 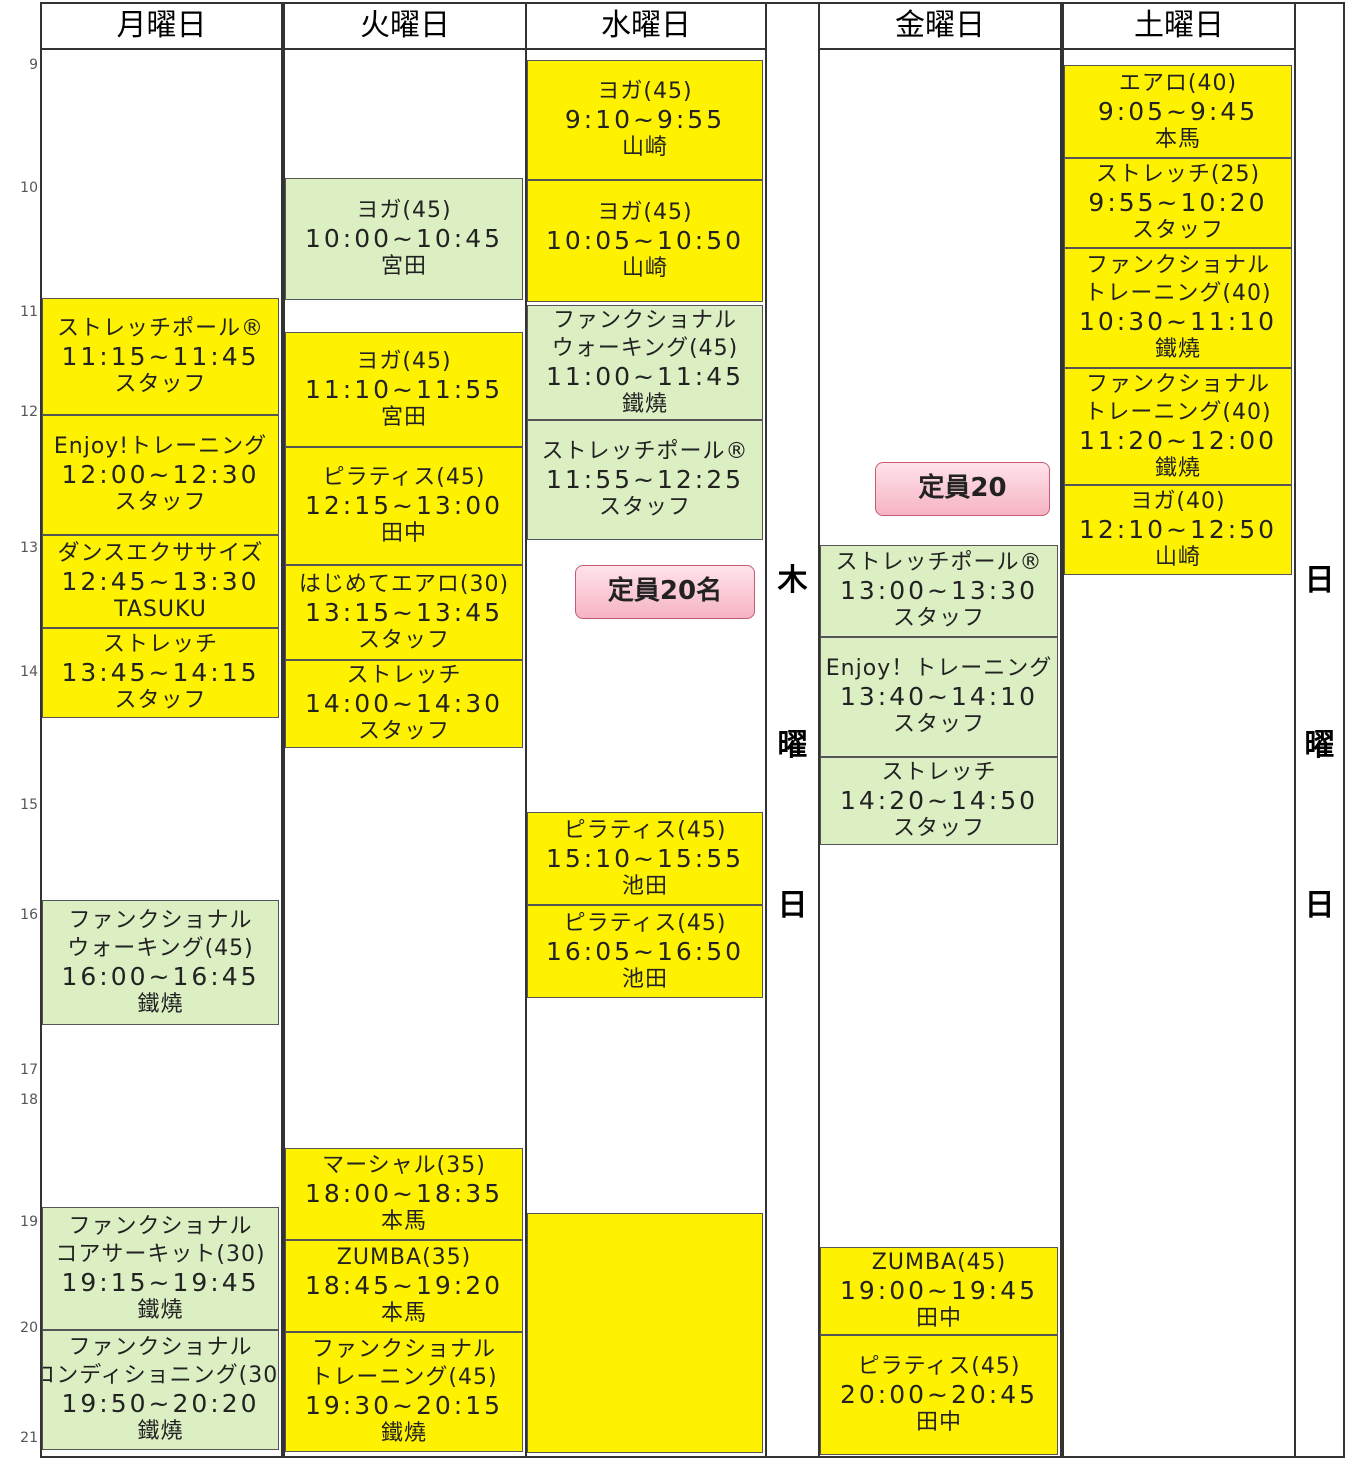 What do you see at coordinates (646, 26) in the screenshot?
I see `day-header: 水曜日` at bounding box center [646, 26].